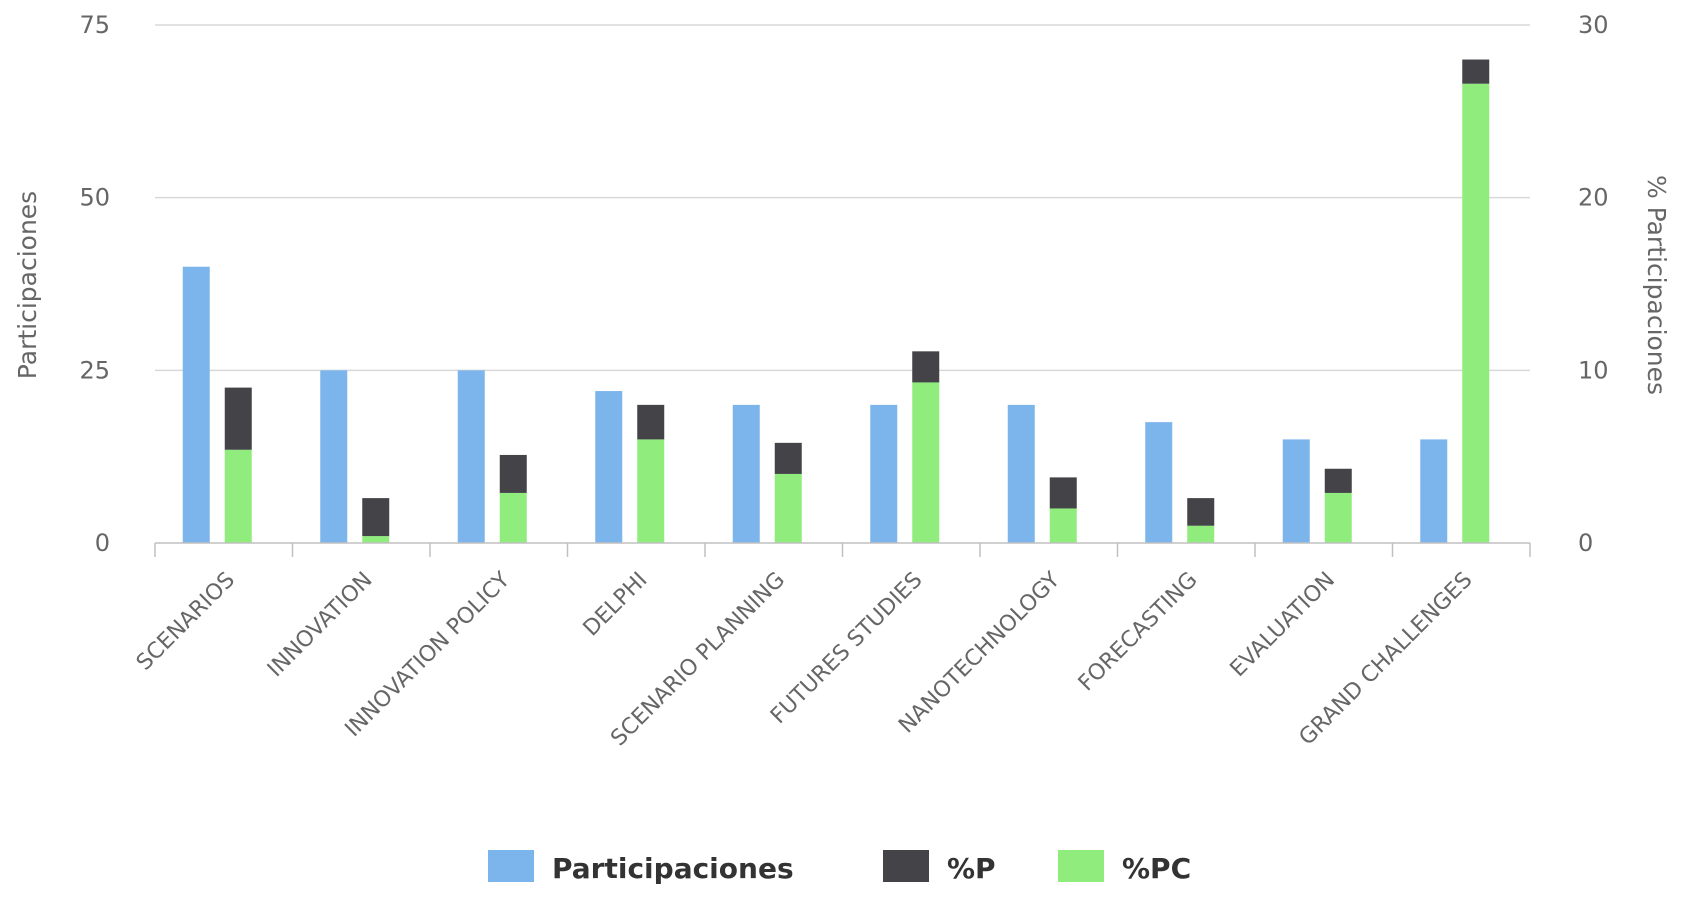  What do you see at coordinates (673, 868) in the screenshot?
I see `legend-label: Participaciones` at bounding box center [673, 868].